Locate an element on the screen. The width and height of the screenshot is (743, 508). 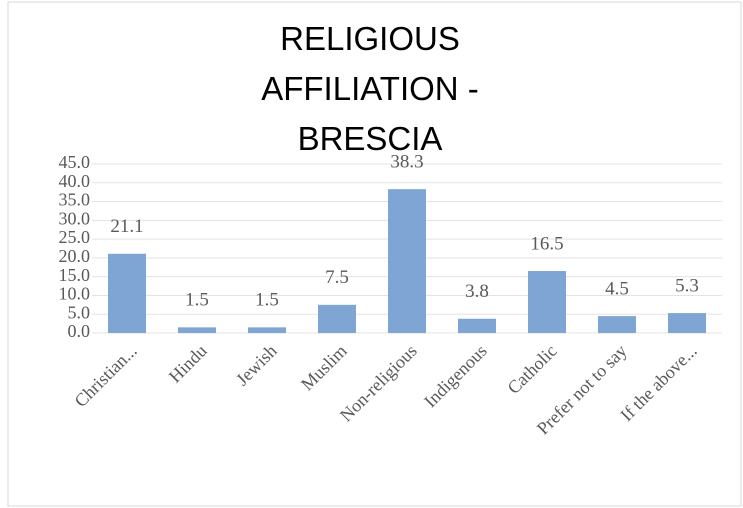
value-label: 38.3 is located at coordinates (406, 162).